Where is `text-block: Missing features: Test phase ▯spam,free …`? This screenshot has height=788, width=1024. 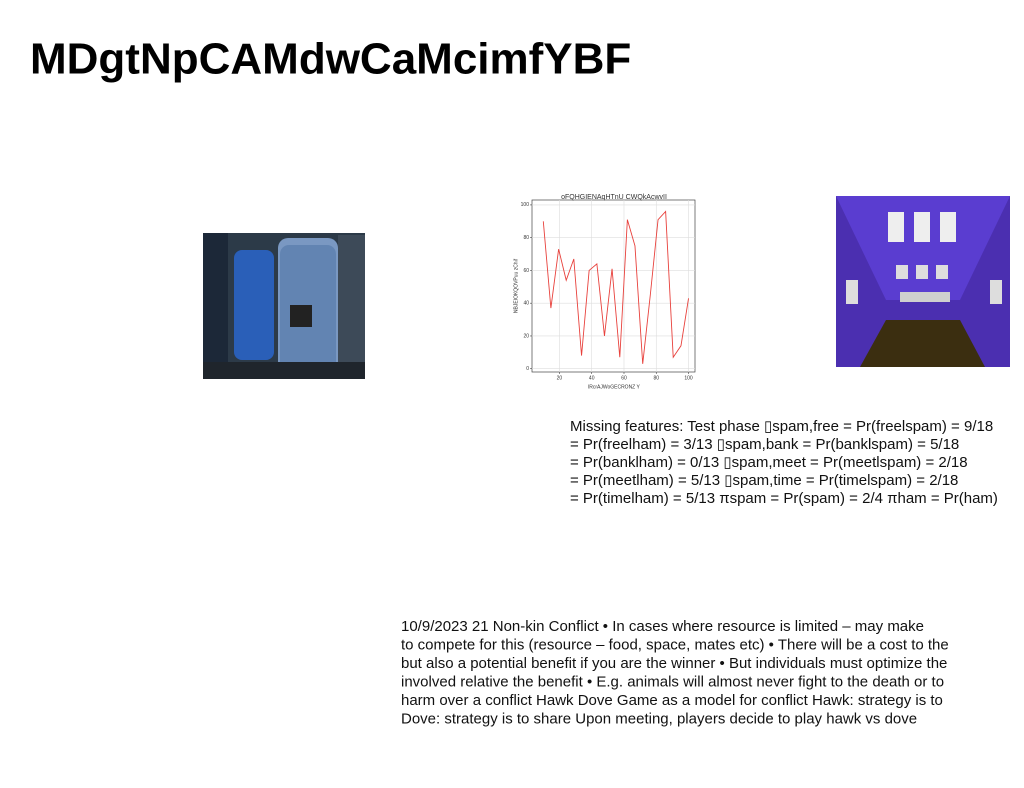
text-block: Missing features: Test phase ▯spam,free … is located at coordinates (784, 462).